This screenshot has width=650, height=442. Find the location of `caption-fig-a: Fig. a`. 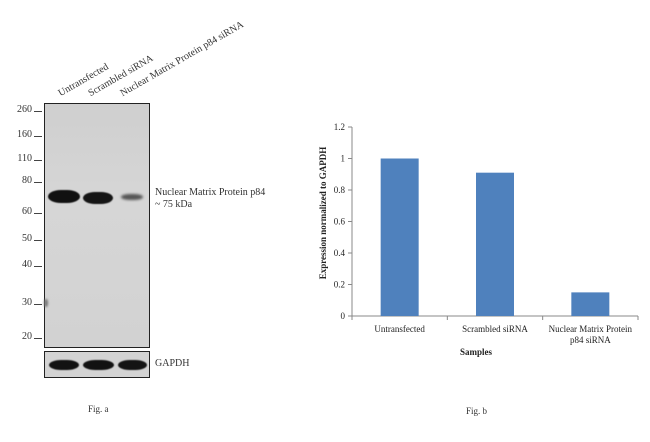

caption-fig-a: Fig. a is located at coordinates (98, 409).